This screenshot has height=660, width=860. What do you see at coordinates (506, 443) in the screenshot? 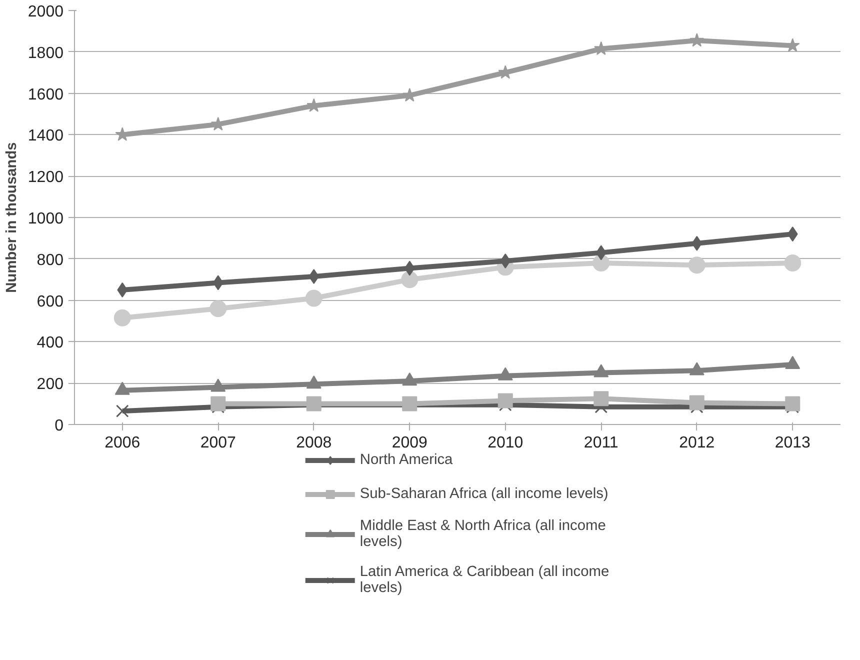
I see `x-tick-label: 2010` at bounding box center [506, 443].